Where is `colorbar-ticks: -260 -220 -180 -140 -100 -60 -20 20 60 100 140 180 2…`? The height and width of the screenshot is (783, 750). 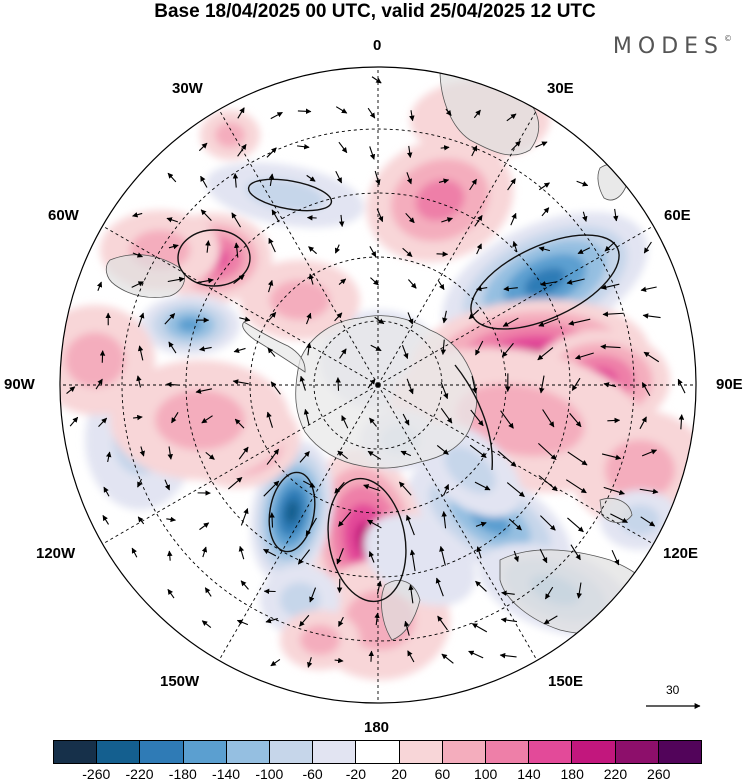
colorbar-ticks: -260 -220 -180 -140 -100 -60 -20 20 60 100 140 180 2… is located at coordinates (377, 774).